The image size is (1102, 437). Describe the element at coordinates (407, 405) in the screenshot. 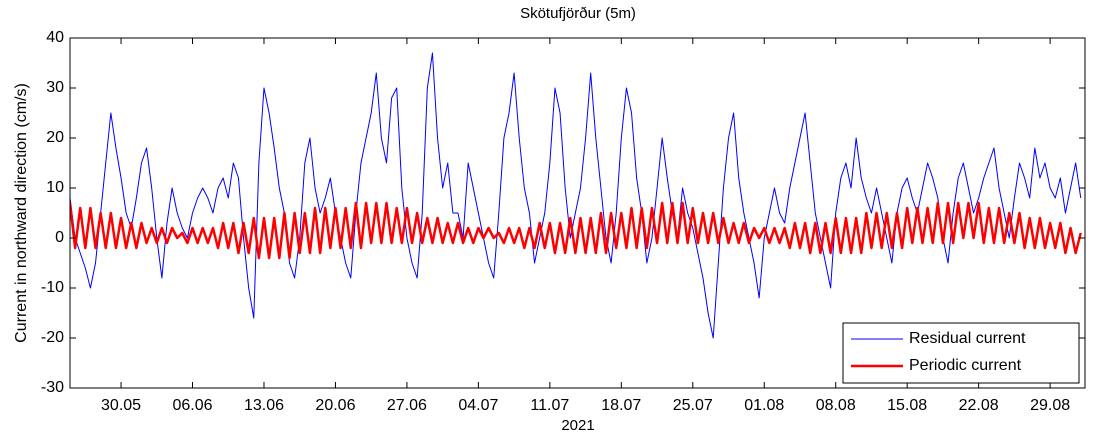

I see `x-tick-label: 27.06` at that location.